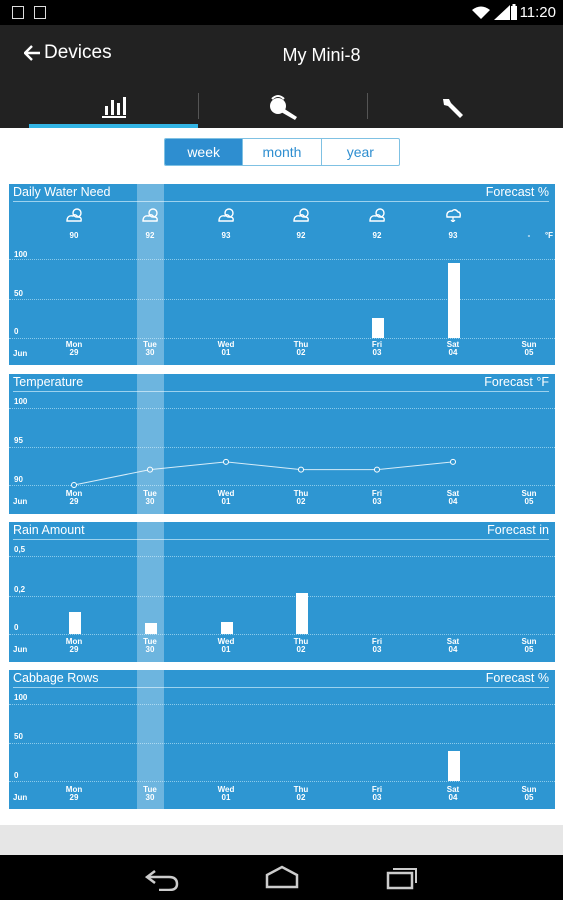 This screenshot has width=563, height=900. What do you see at coordinates (281, 12) in the screenshot?
I see `status-bar: 11:20` at bounding box center [281, 12].